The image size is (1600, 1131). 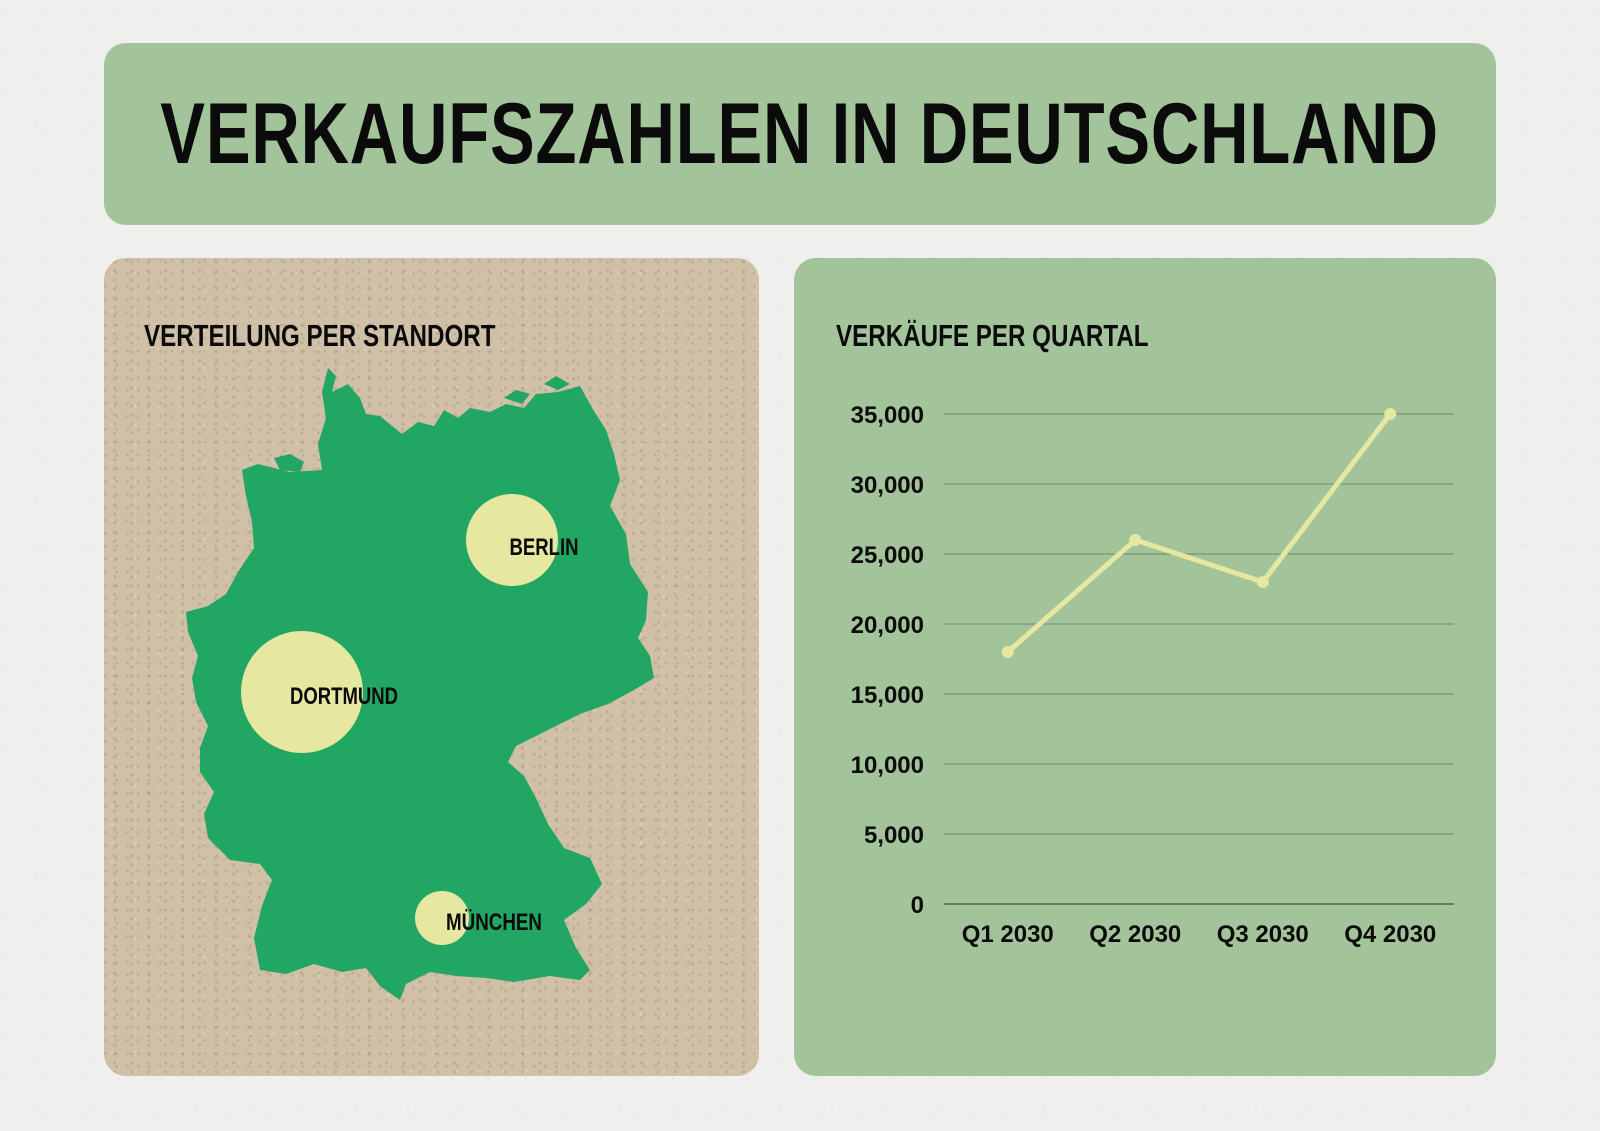 What do you see at coordinates (992, 335) in the screenshot?
I see `chart-panel-title: VERKÄUFE PER QUARTAL` at bounding box center [992, 335].